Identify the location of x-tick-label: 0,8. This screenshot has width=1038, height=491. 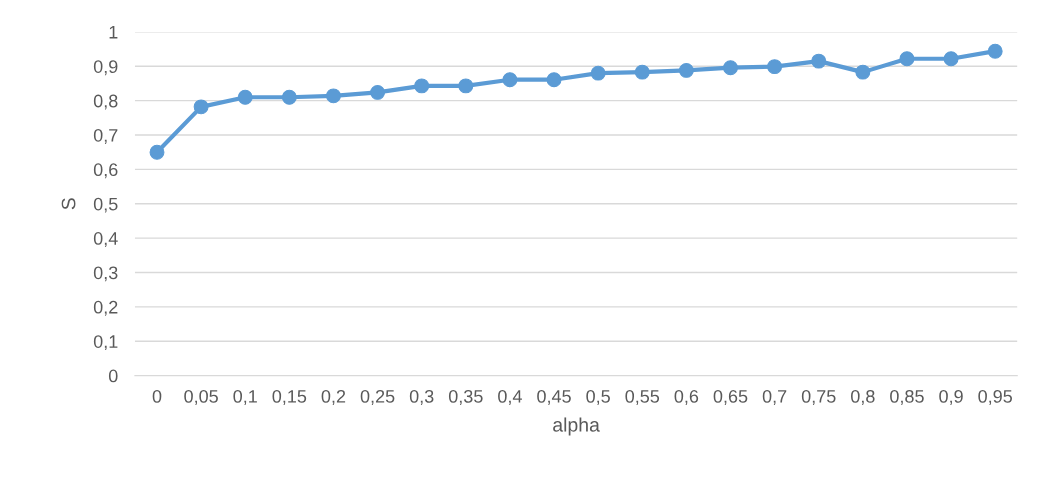
(862, 397).